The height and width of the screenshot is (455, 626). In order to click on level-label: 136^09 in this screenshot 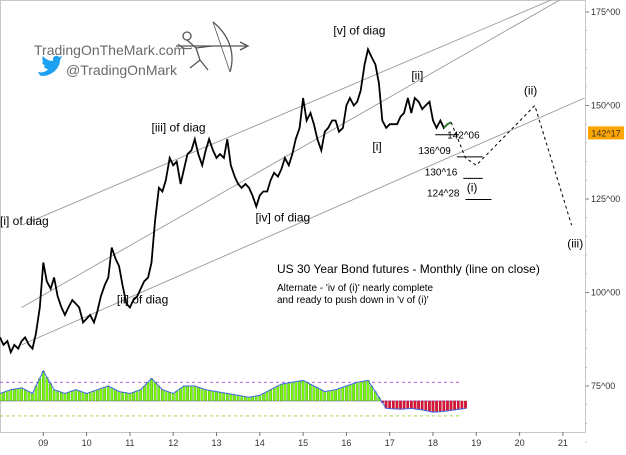, I will do `click(434, 151)`.